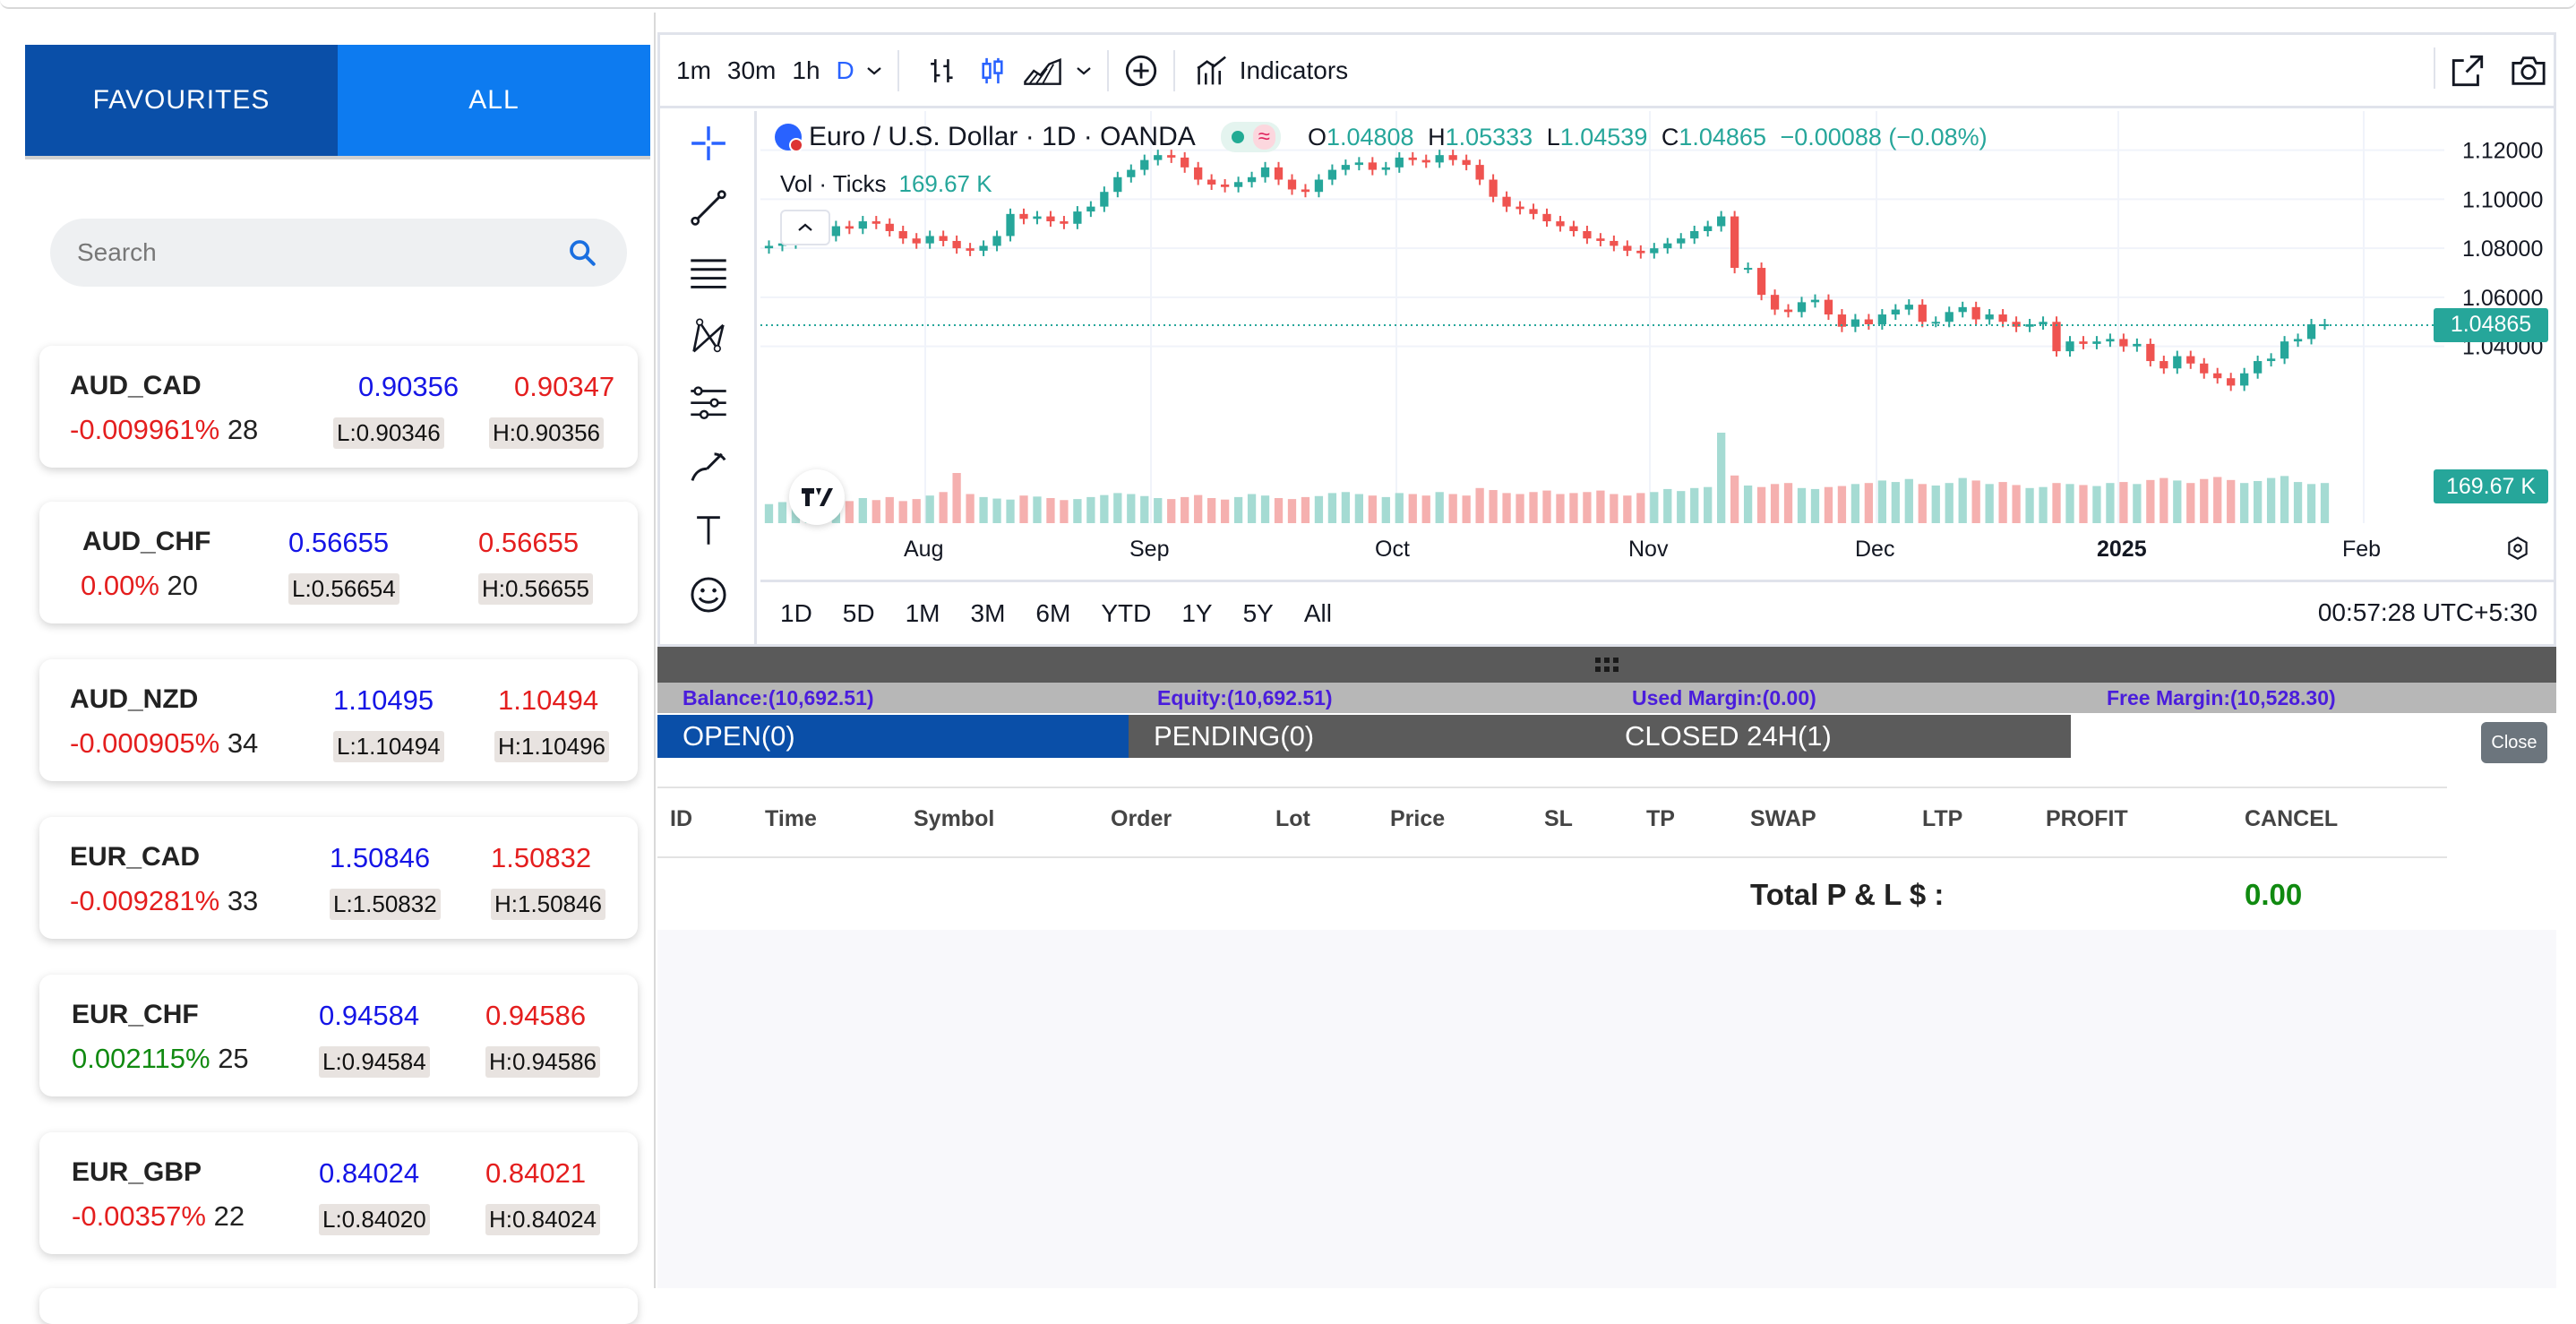 The height and width of the screenshot is (1324, 2576). I want to click on col-sl: SL, so click(1558, 818).